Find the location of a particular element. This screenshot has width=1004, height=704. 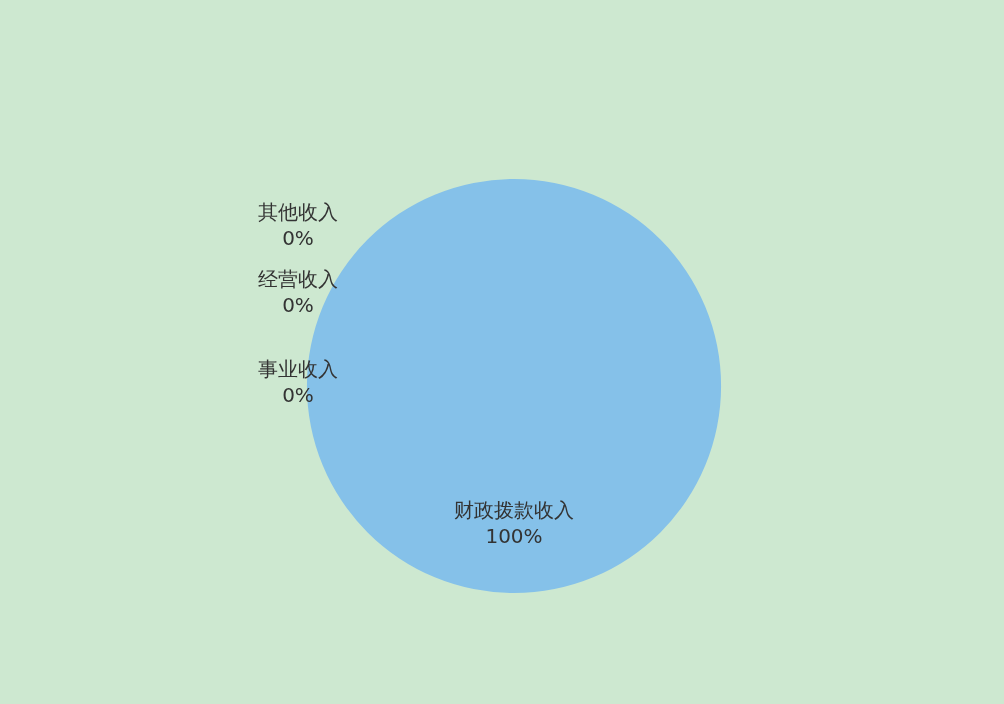

category-label: 经营收入 is located at coordinates (298, 279).